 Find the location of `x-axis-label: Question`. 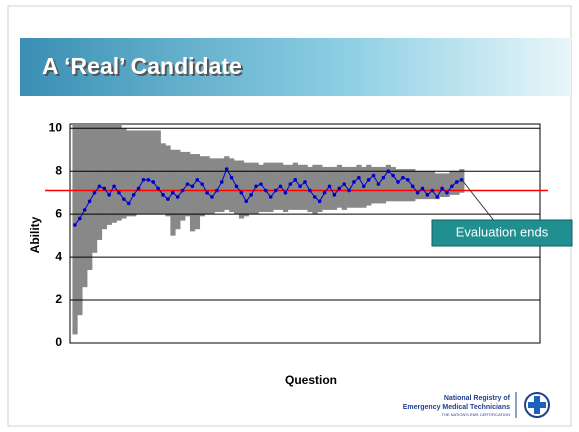

x-axis-label: Question is located at coordinates (311, 380).